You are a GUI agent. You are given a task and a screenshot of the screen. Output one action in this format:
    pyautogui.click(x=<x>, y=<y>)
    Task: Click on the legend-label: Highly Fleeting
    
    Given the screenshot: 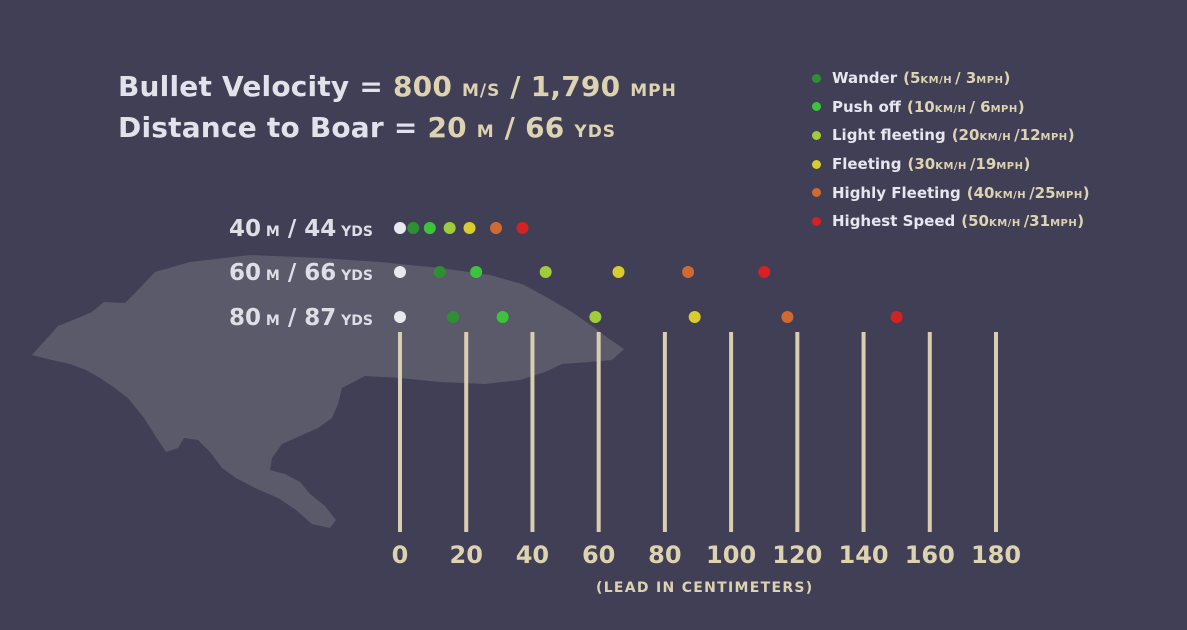 What is the action you would take?
    pyautogui.click(x=896, y=192)
    